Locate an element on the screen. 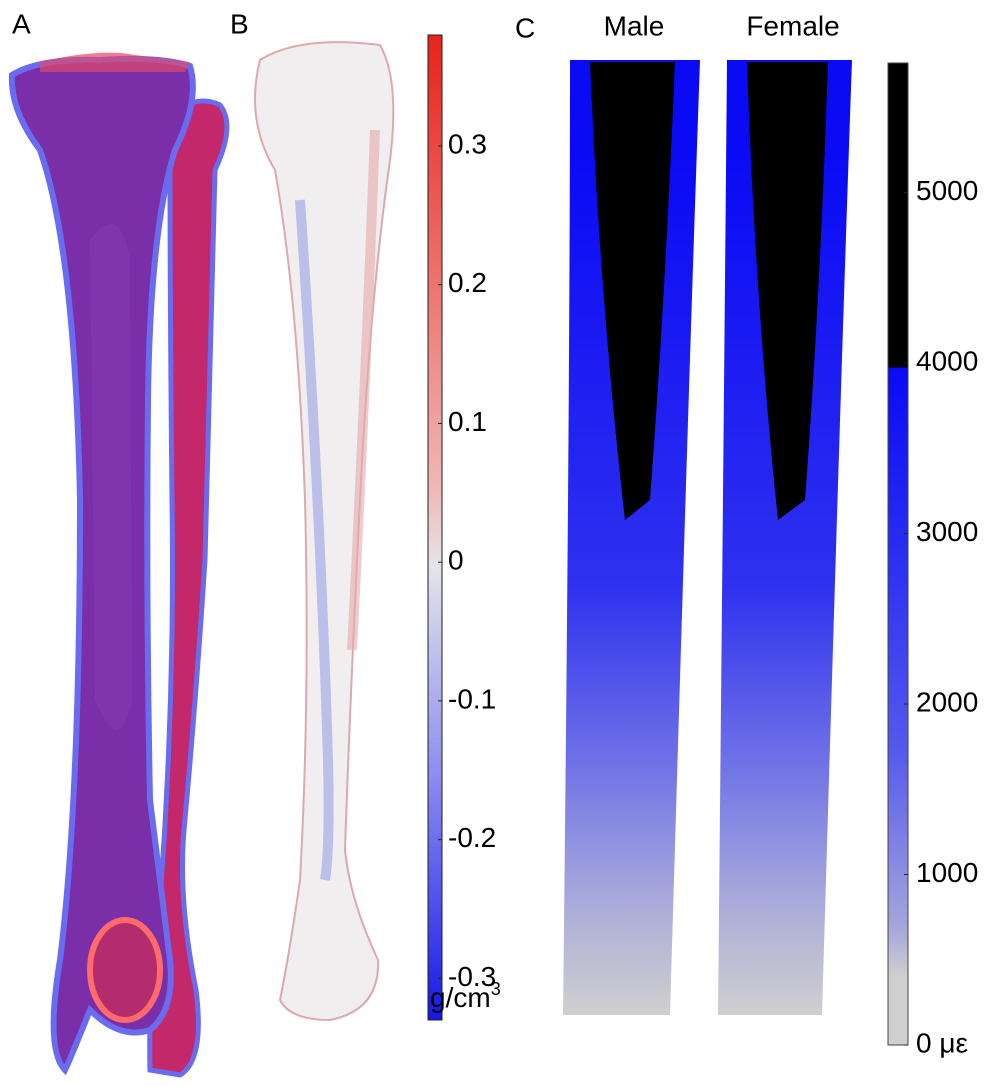 Image resolution: width=1008 pixels, height=1087 pixels. panel-label: C is located at coordinates (525, 27).